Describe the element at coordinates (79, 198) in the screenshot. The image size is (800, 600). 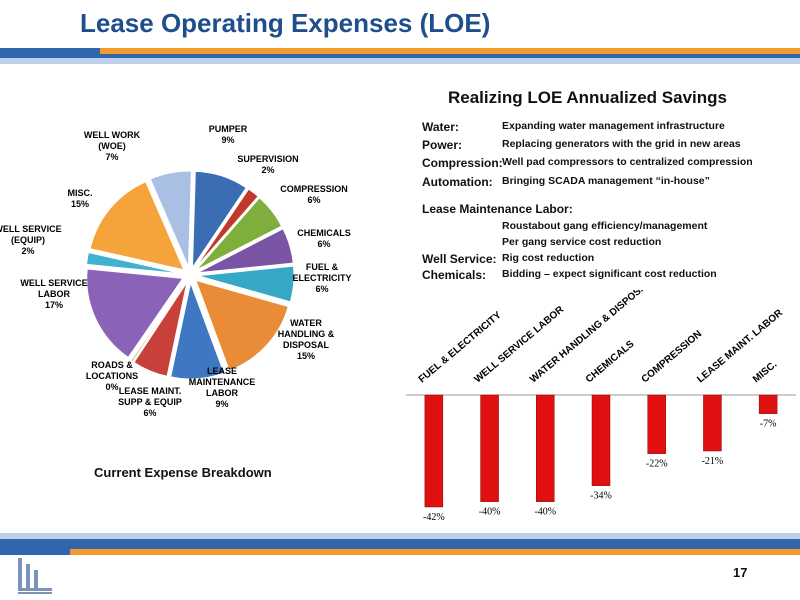
I see `pie-slice-label: MISC. 15%` at that location.